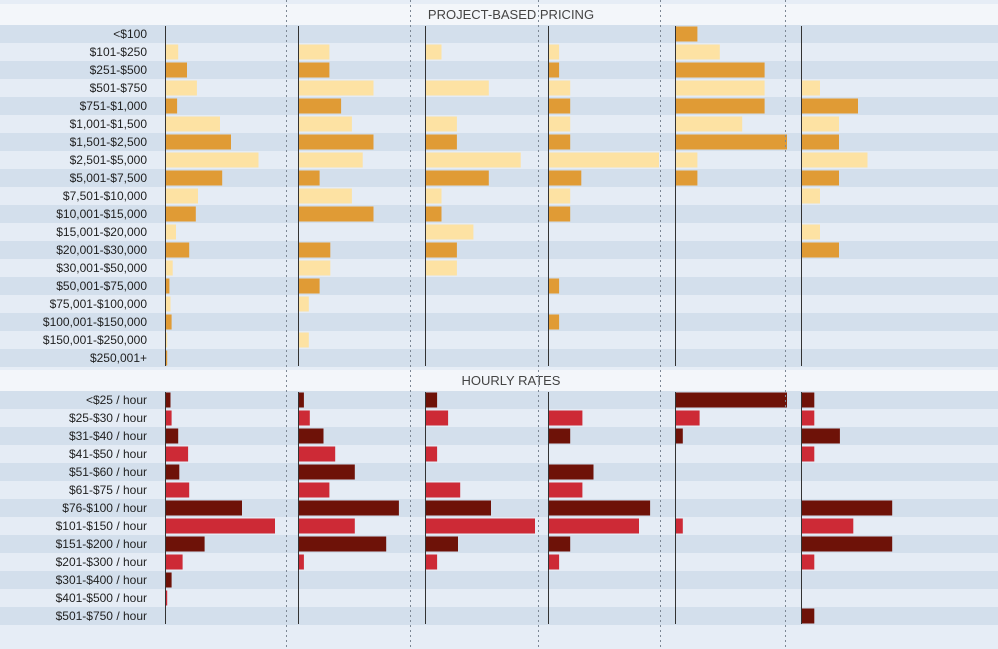 This screenshot has height=649, width=998. What do you see at coordinates (101, 580) in the screenshot?
I see `category-label: $301-$400 / hour` at bounding box center [101, 580].